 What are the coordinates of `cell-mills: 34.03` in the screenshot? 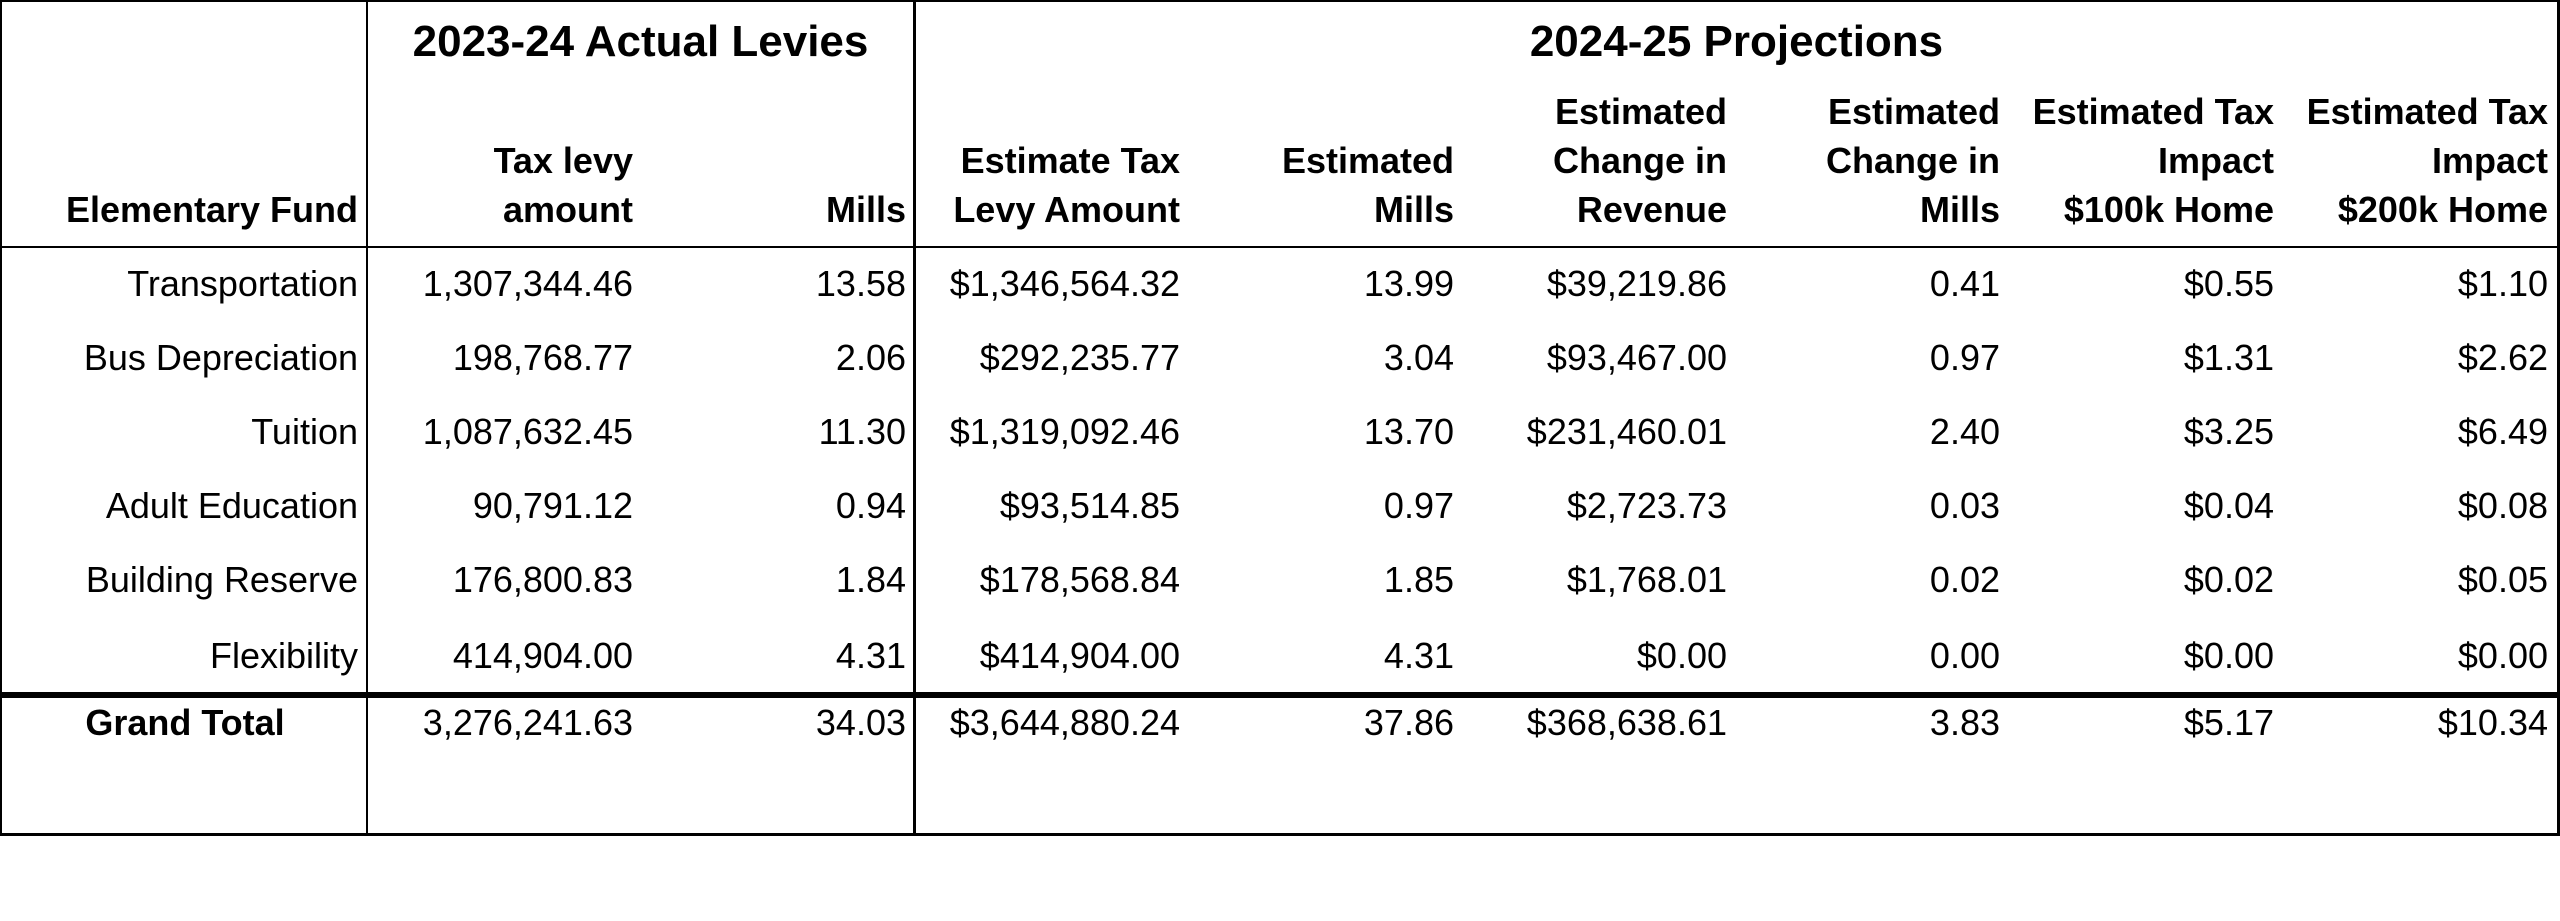 It's located at (860, 722).